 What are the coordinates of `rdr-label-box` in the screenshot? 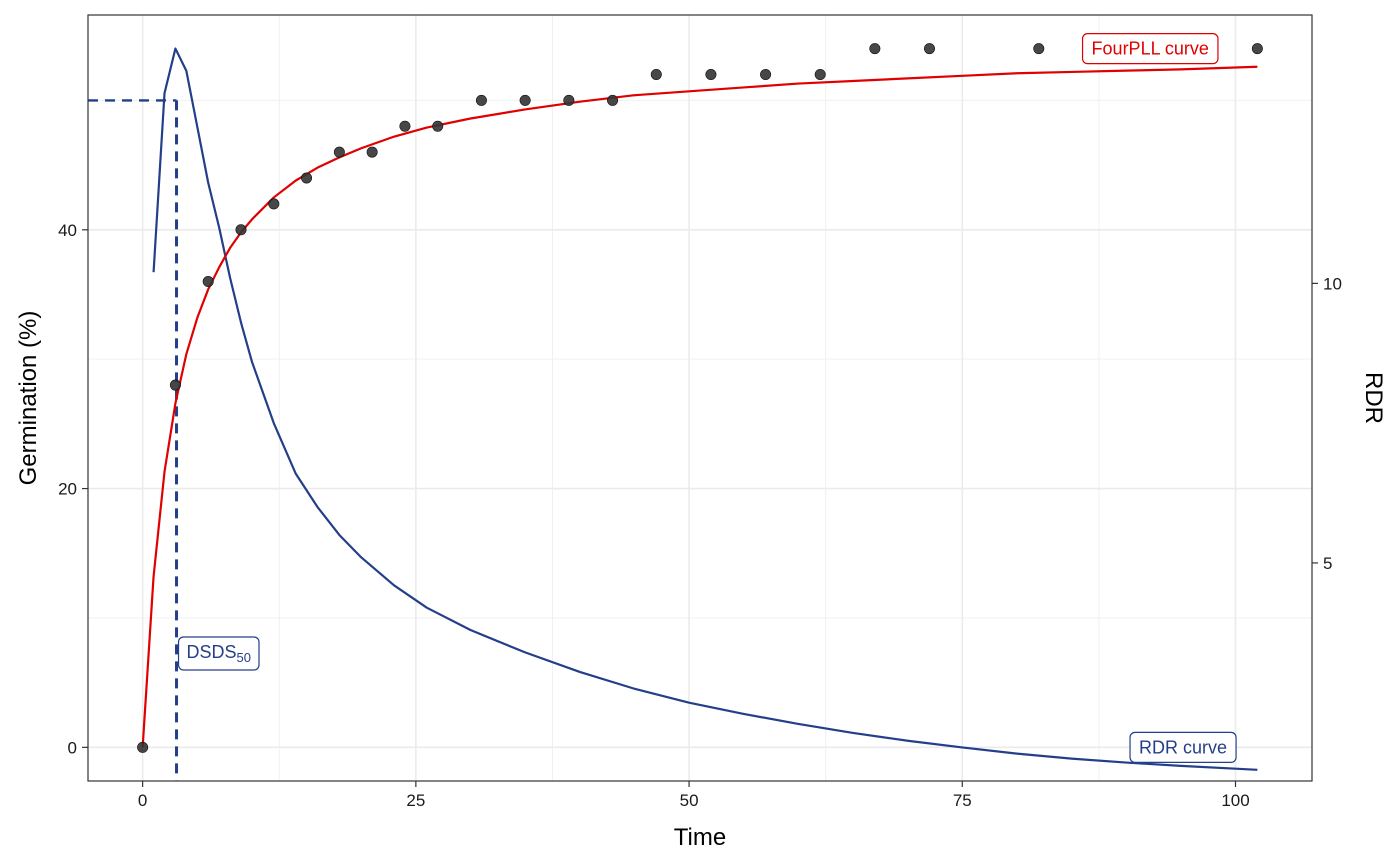 It's located at (1183, 747).